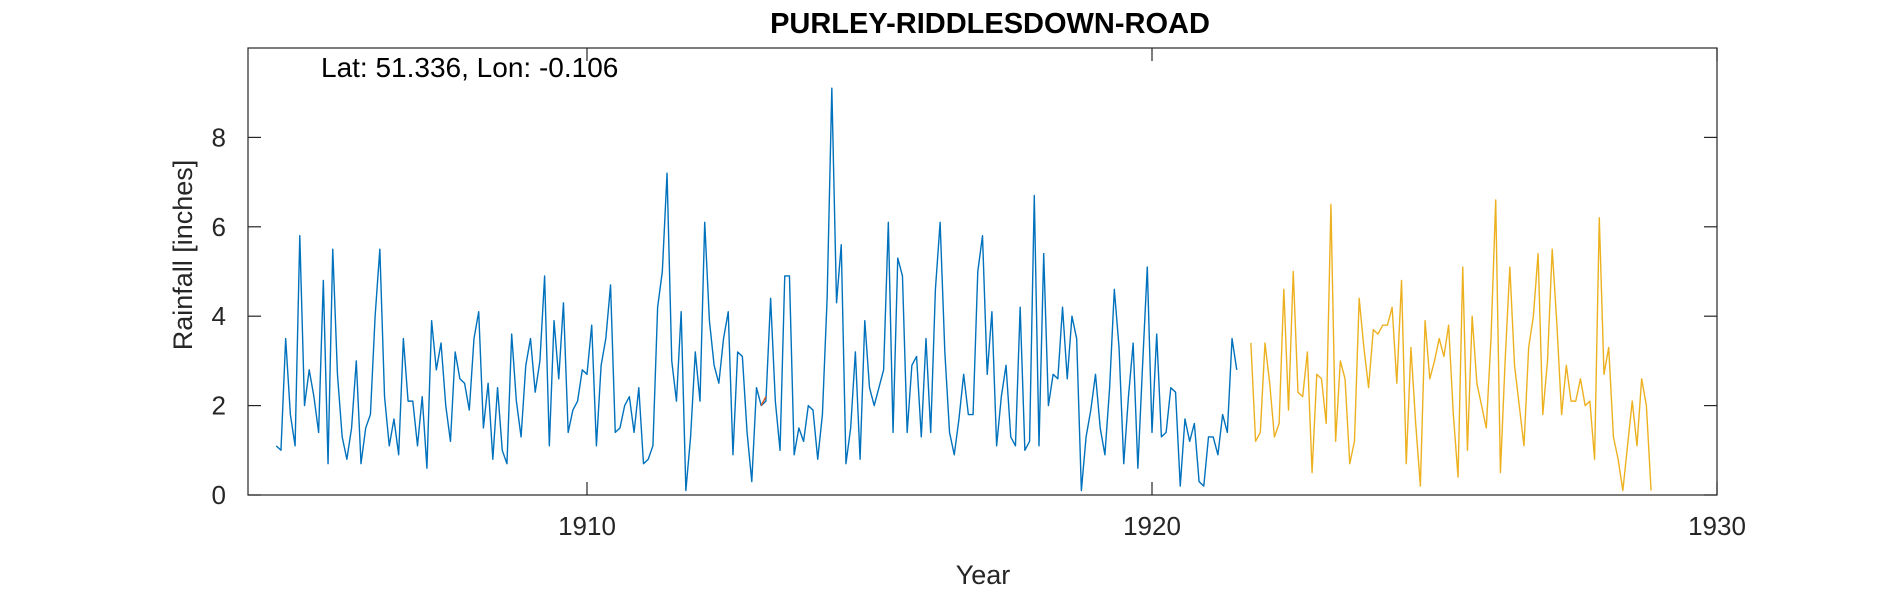  I want to click on x-tick-label: 1930, so click(1717, 526).